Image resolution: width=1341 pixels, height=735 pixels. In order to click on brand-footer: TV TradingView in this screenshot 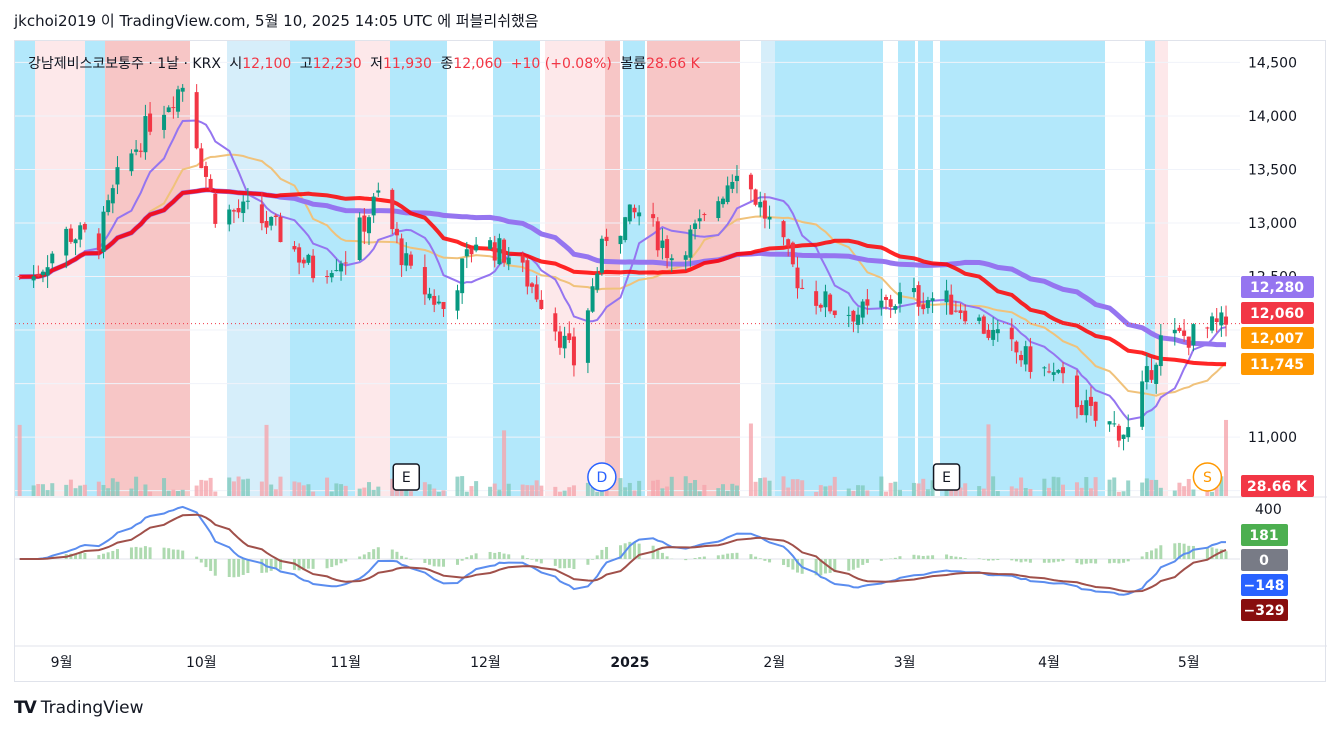, I will do `click(78, 708)`.